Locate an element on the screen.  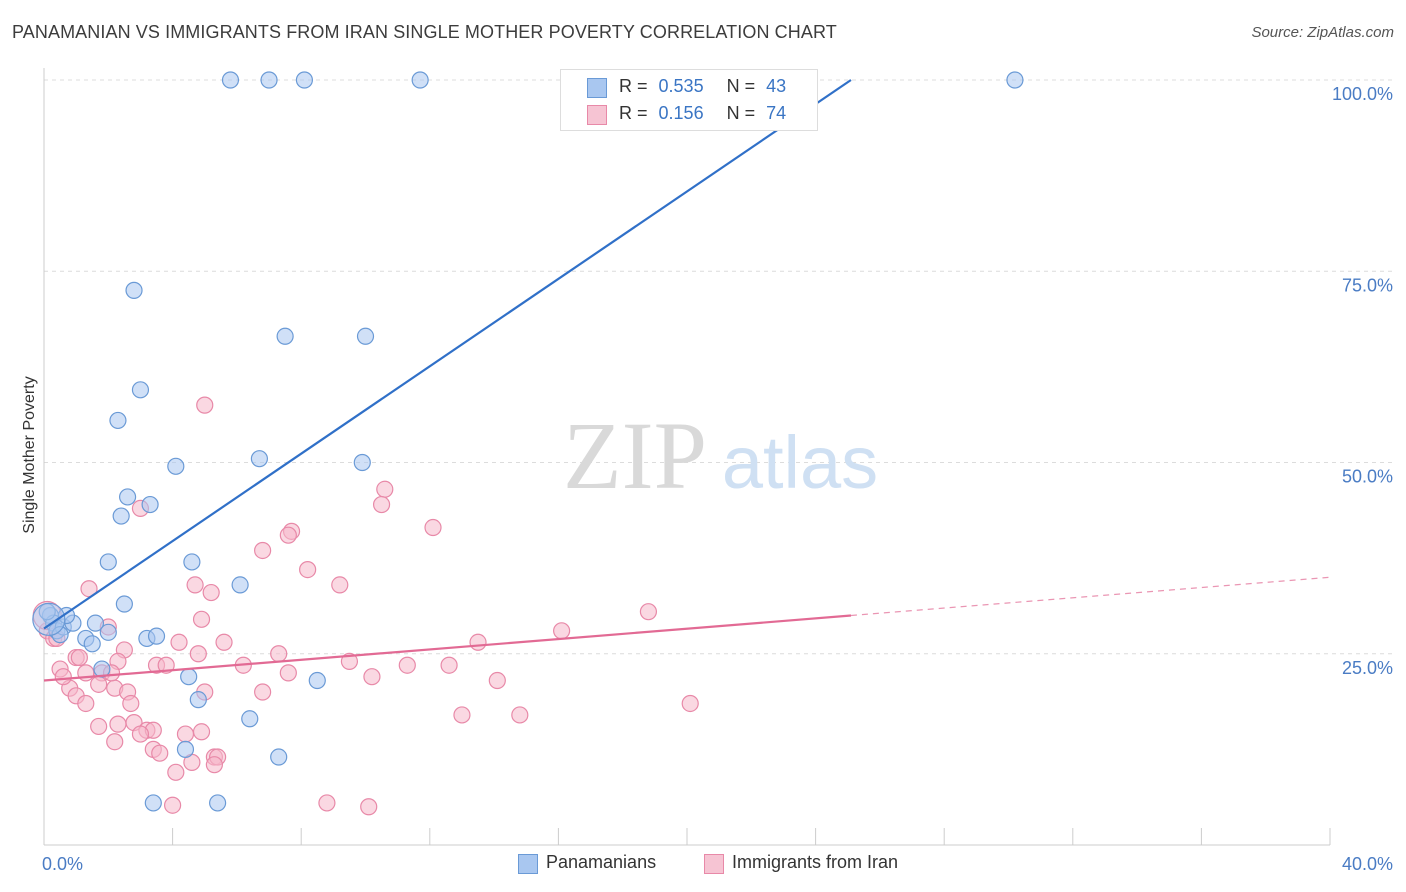
bottom-legend: Panamanians Immigrants from Iran is located at coordinates (703, 864).